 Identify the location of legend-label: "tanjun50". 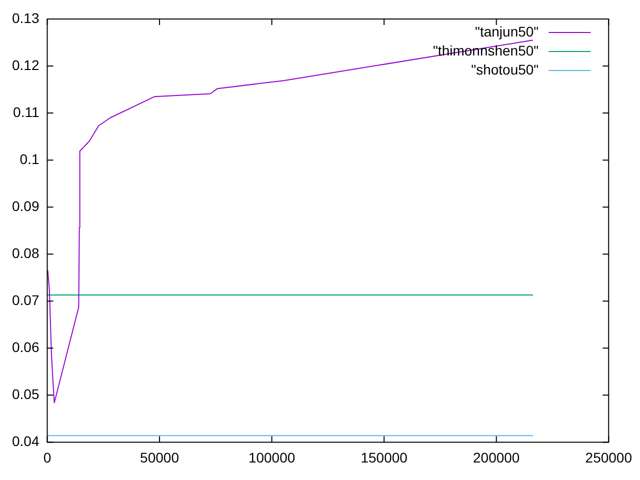
(506, 31).